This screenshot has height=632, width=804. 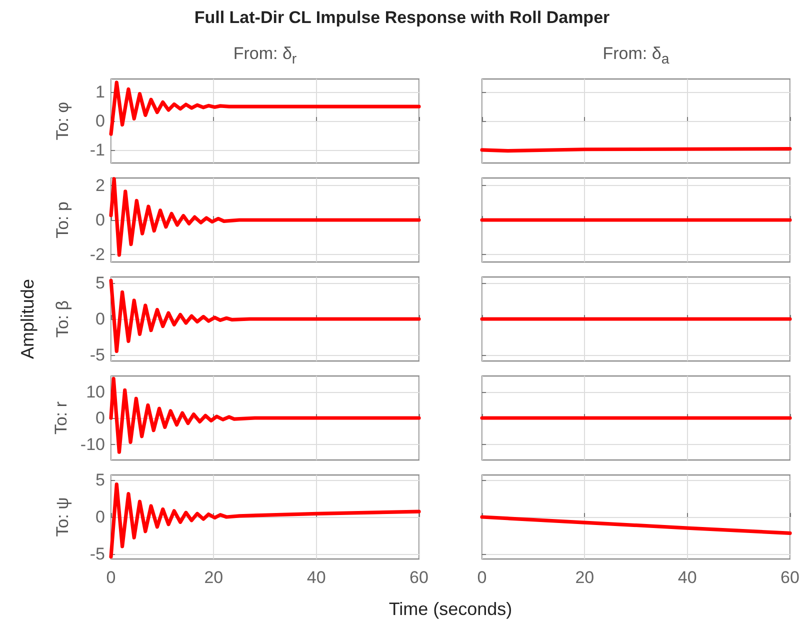 I want to click on y-axis-title: To: p, so click(x=62, y=220).